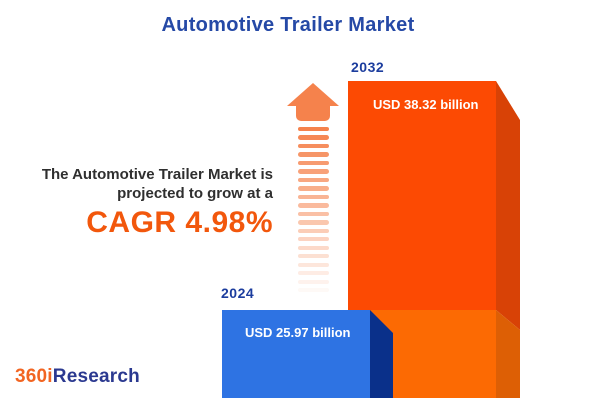  I want to click on company-logo: 360iResearch, so click(77, 377).